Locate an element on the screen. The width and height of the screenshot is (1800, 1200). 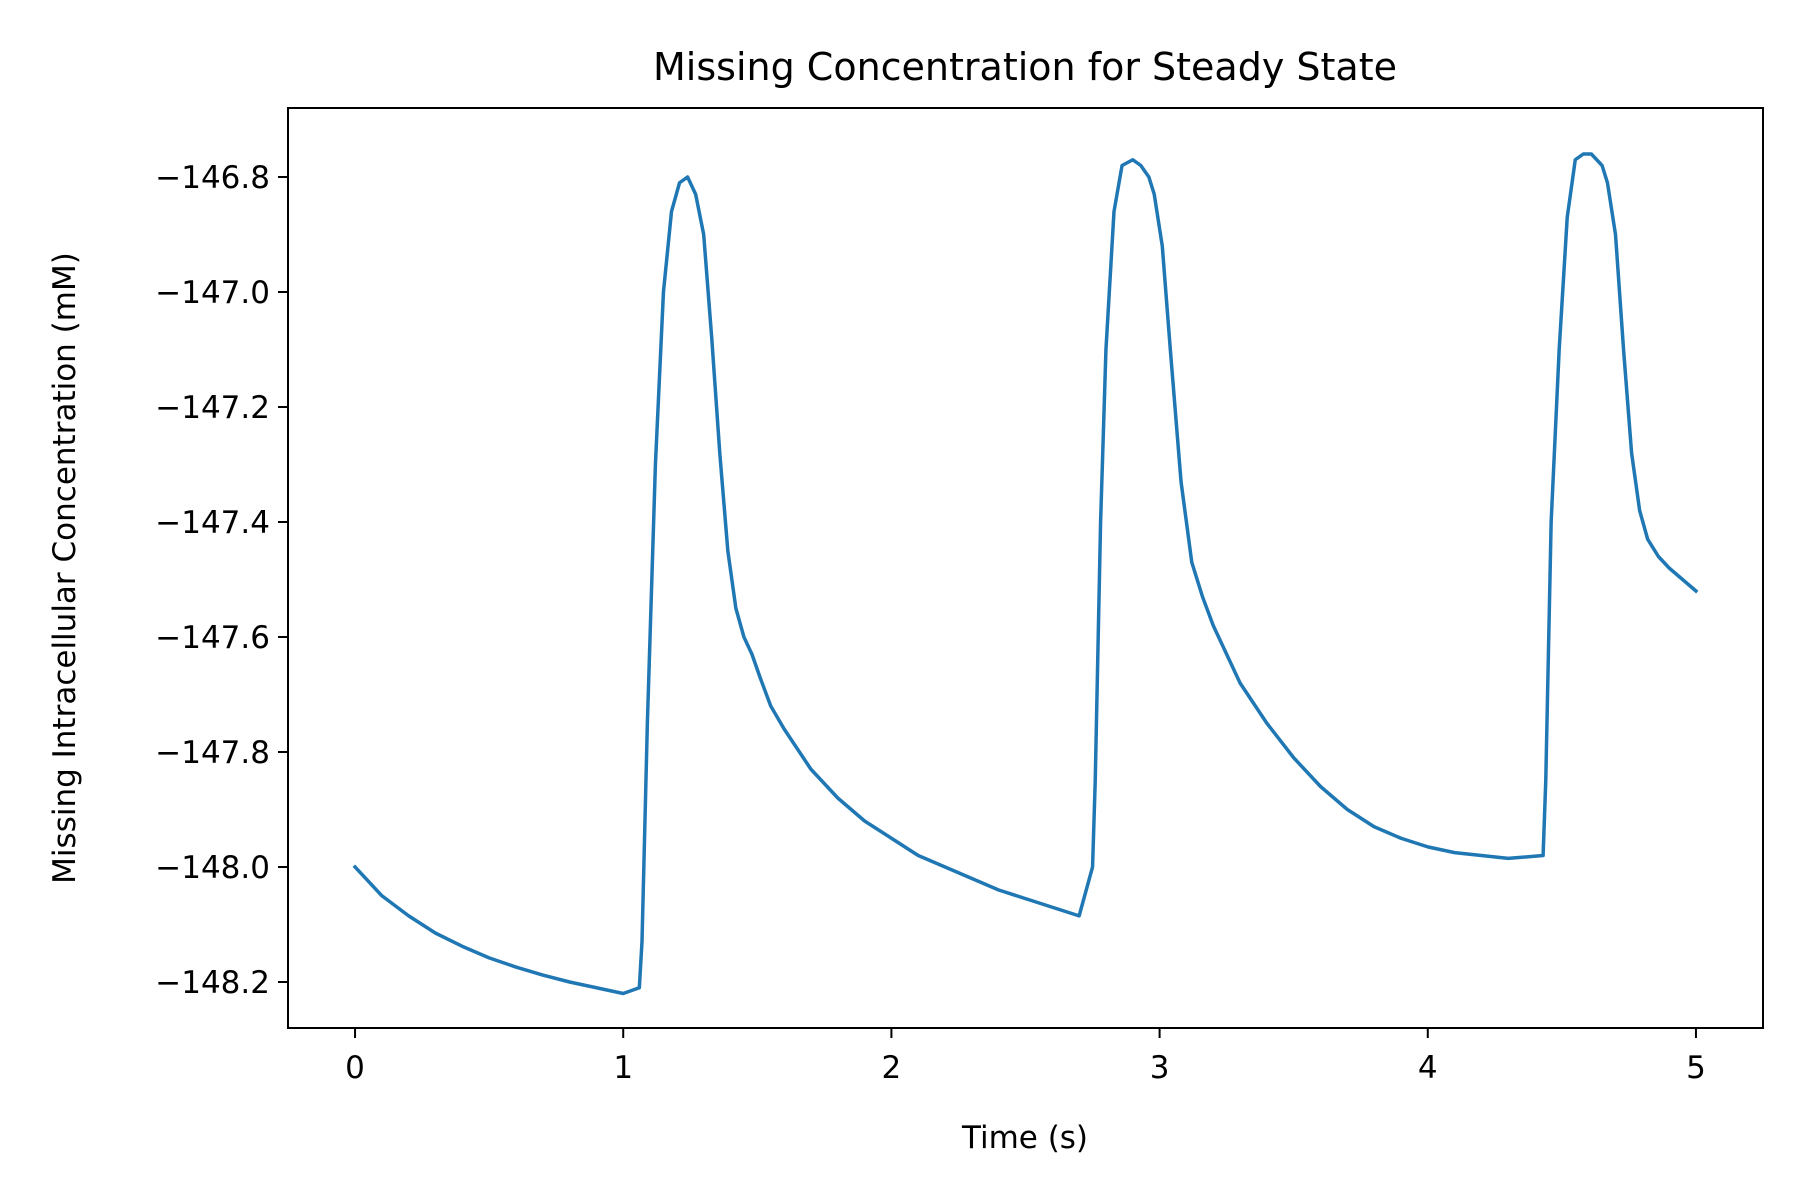
y-axis-label: Missing Intracellular Concentration (mM) is located at coordinates (65, 568).